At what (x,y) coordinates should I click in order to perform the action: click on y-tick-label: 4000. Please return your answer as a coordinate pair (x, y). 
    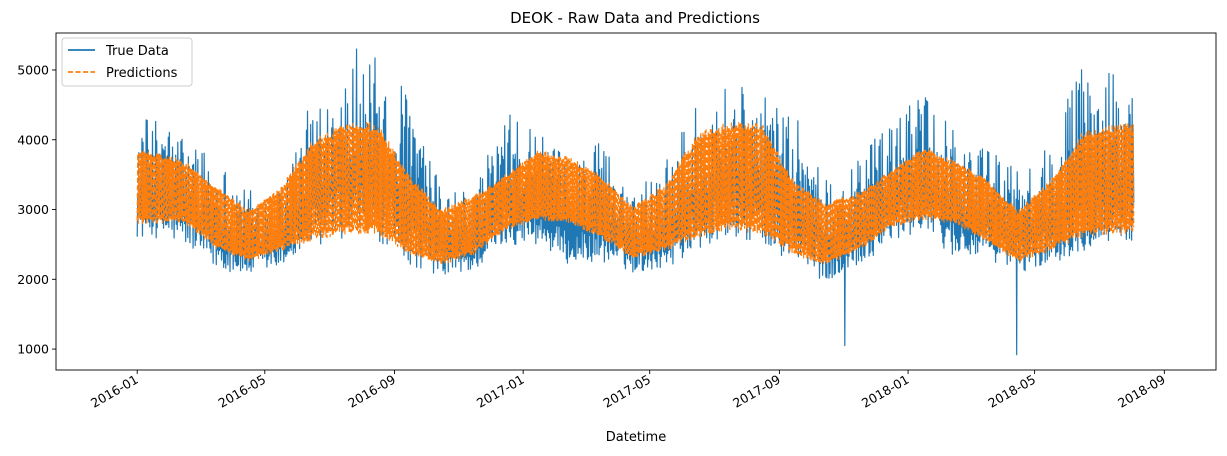
    Looking at the image, I should click on (33, 139).